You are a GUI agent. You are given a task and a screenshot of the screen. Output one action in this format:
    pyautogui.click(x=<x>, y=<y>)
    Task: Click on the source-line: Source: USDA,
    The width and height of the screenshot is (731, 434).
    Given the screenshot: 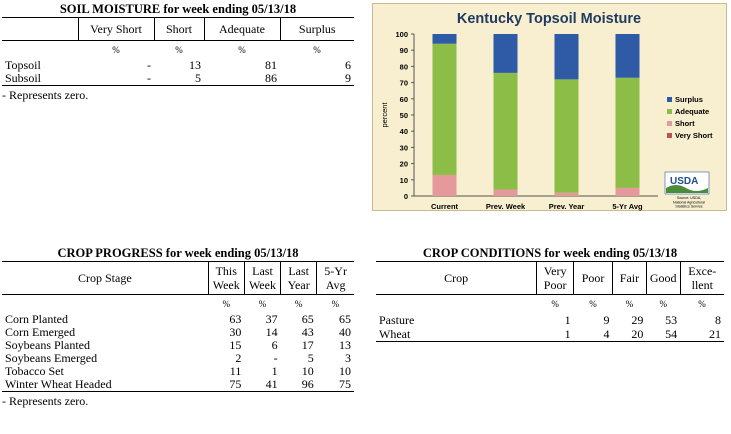 What is the action you would take?
    pyautogui.click(x=689, y=198)
    